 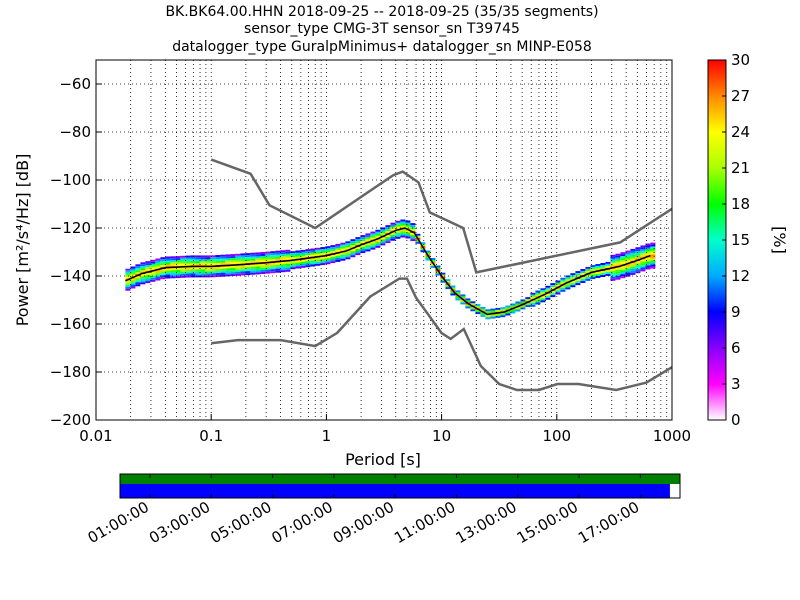 I want to click on colorbar-tick-label: 24, so click(x=740, y=132).